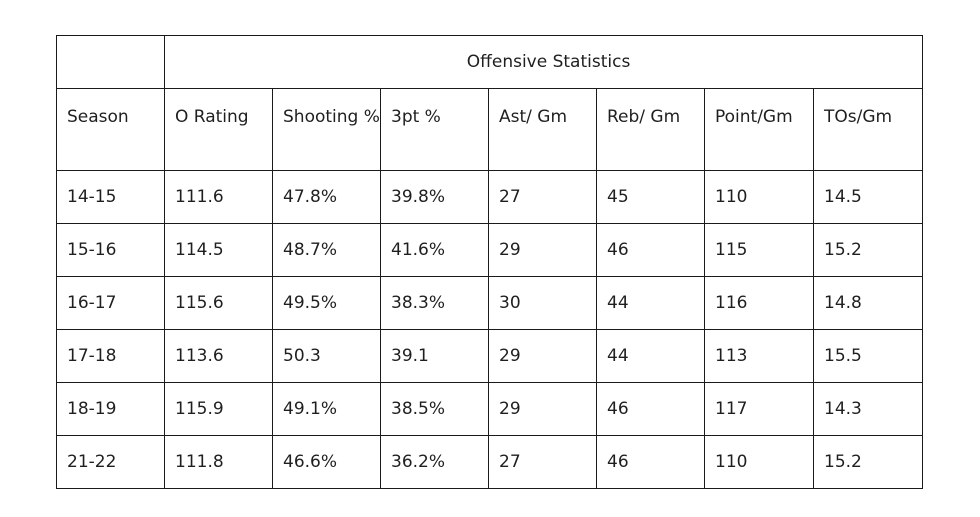 The height and width of the screenshot is (517, 980). What do you see at coordinates (868, 197) in the screenshot?
I see `table-cell: 14.5` at bounding box center [868, 197].